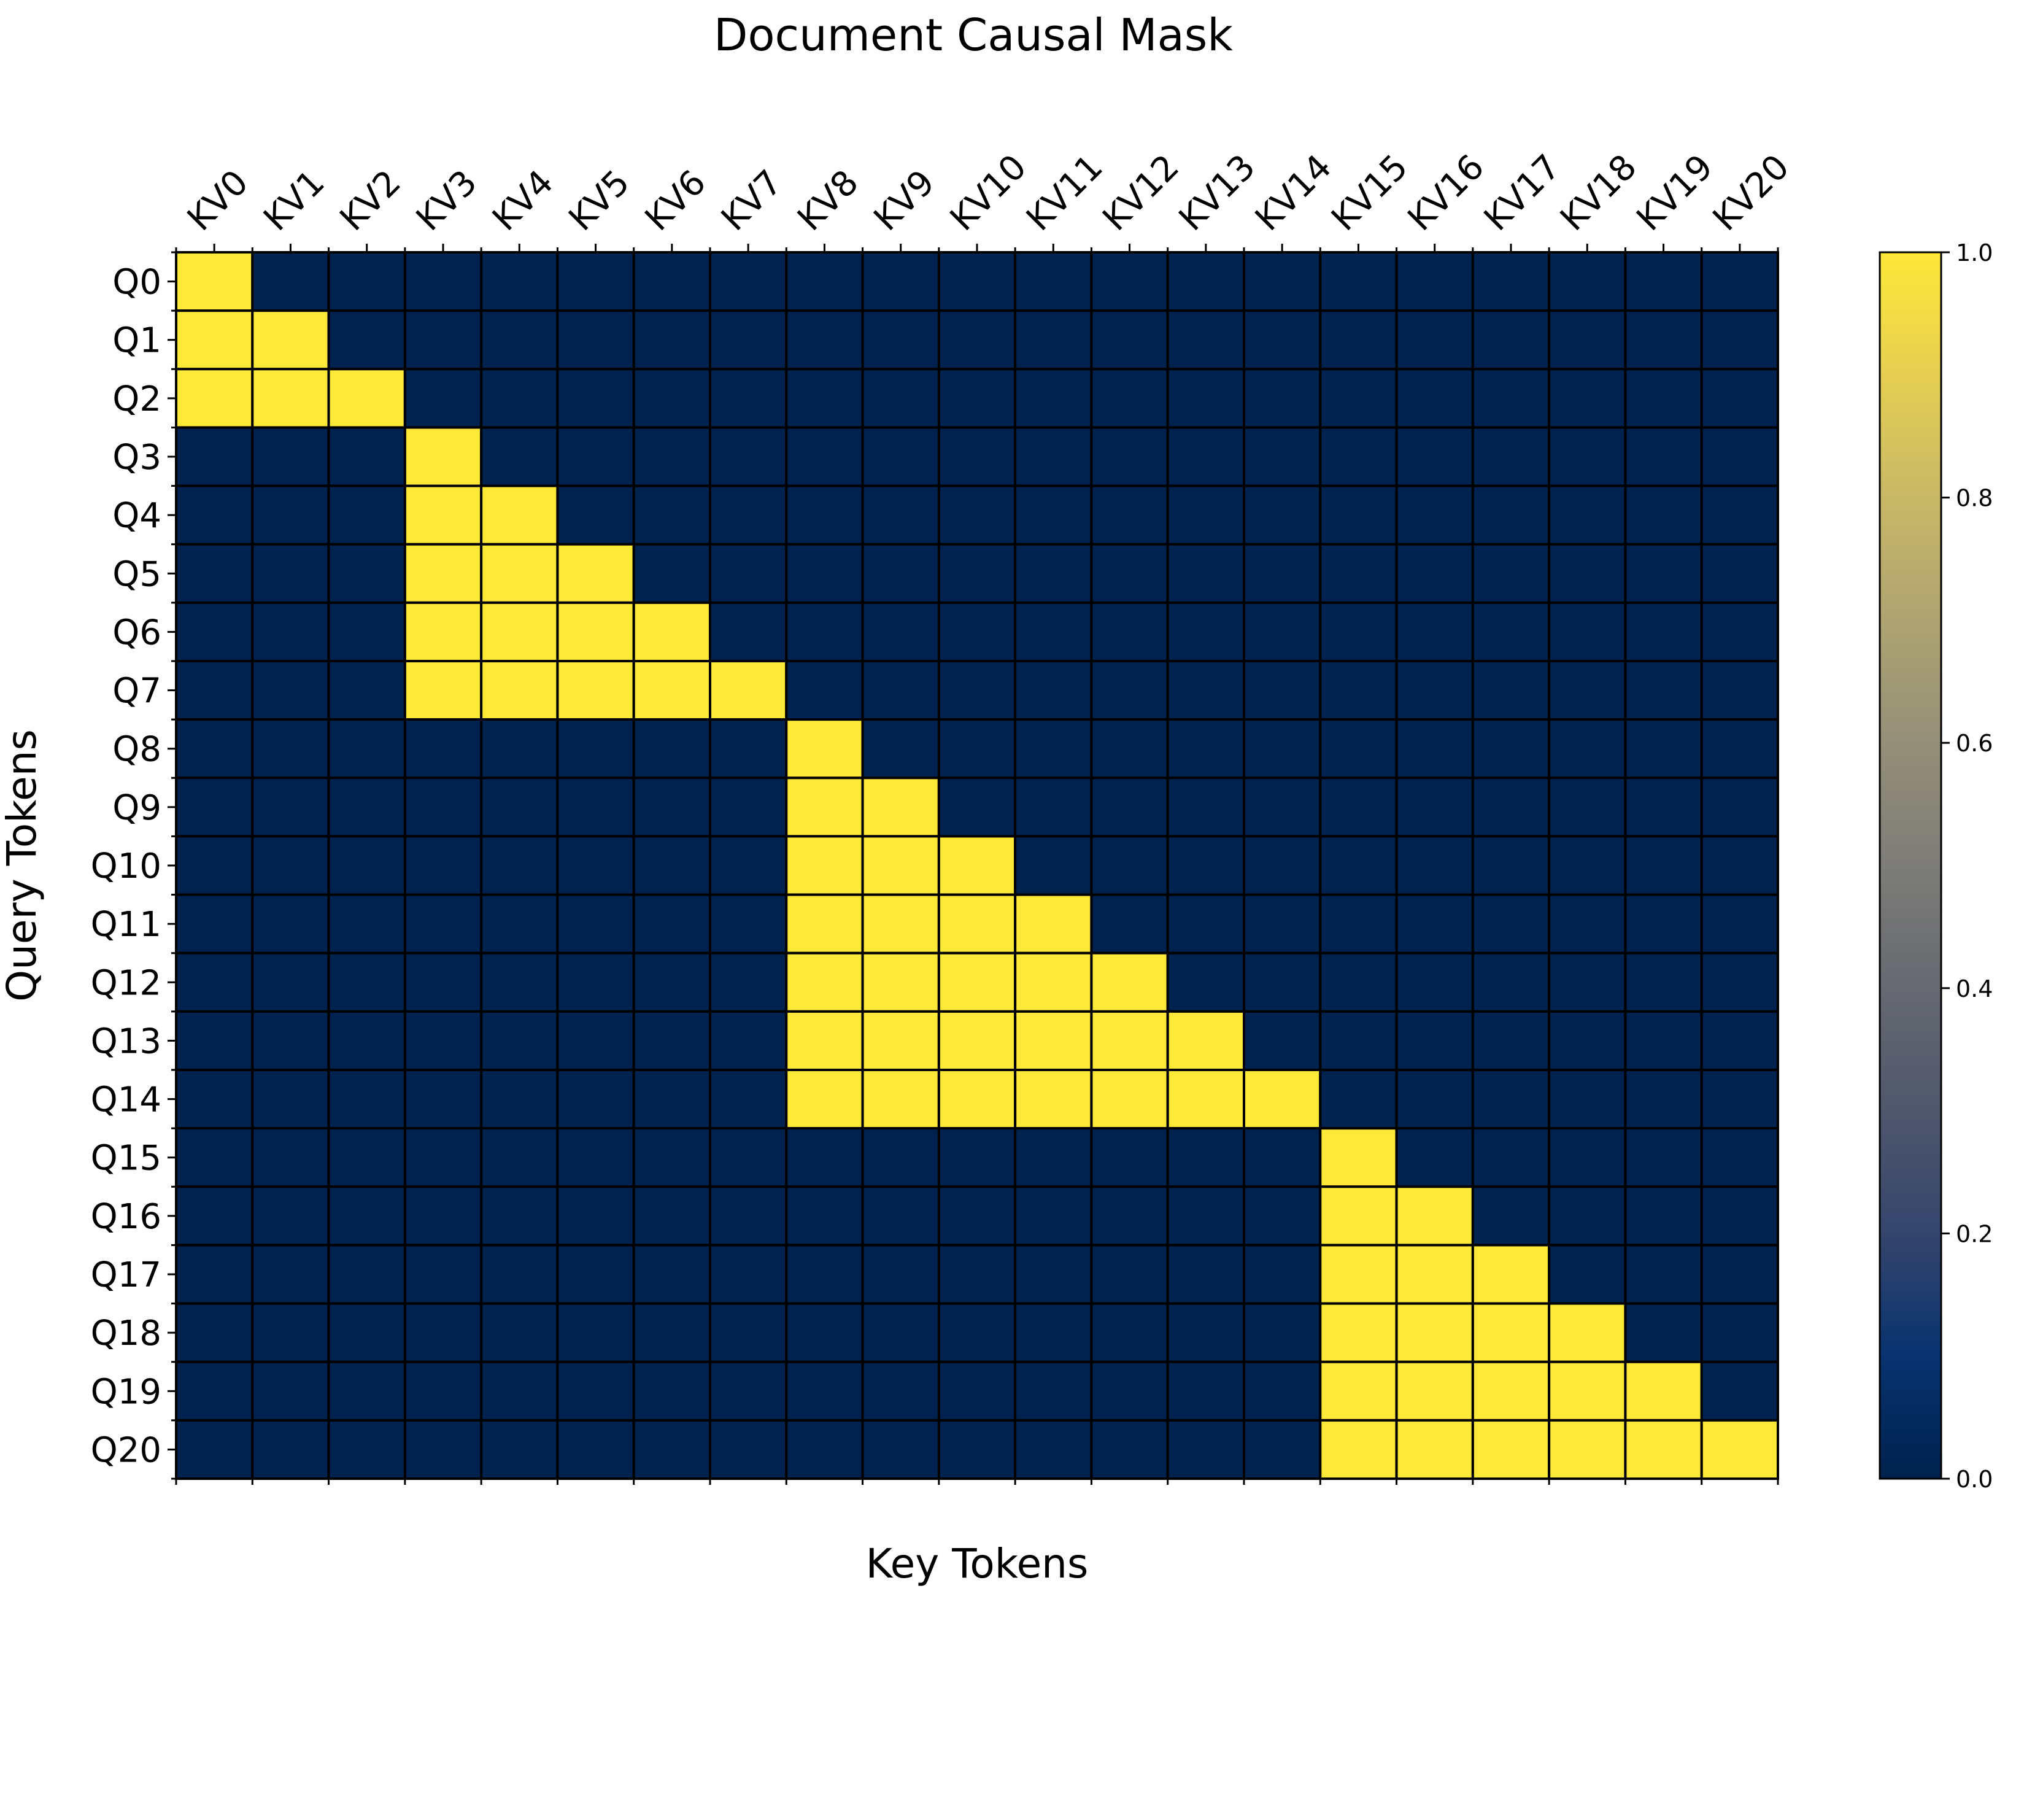 This screenshot has height=1820, width=2024. Describe the element at coordinates (1598, 192) in the screenshot. I see `x-tick-label: KV18` at that location.